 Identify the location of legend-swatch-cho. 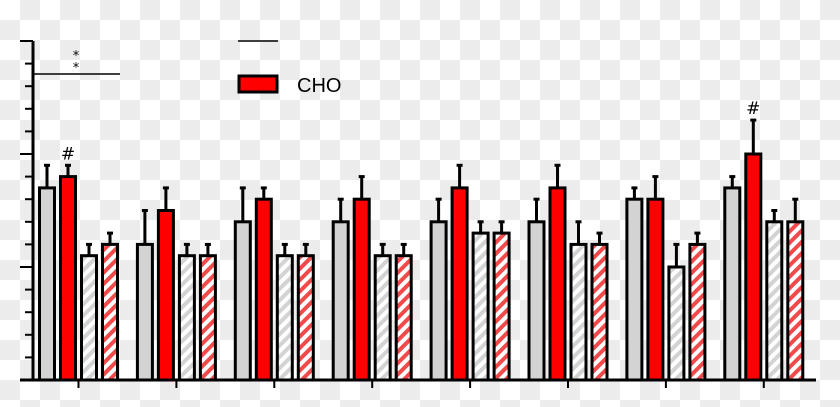
(258, 84).